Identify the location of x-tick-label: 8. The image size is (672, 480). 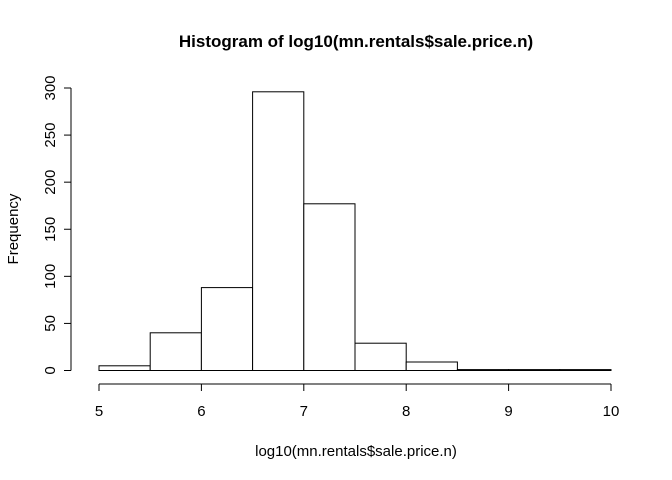
(406, 411).